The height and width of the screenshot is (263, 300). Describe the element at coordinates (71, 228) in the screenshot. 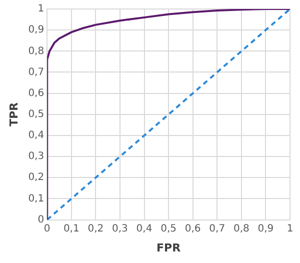

I see `x-tick-label: 0,1` at that location.